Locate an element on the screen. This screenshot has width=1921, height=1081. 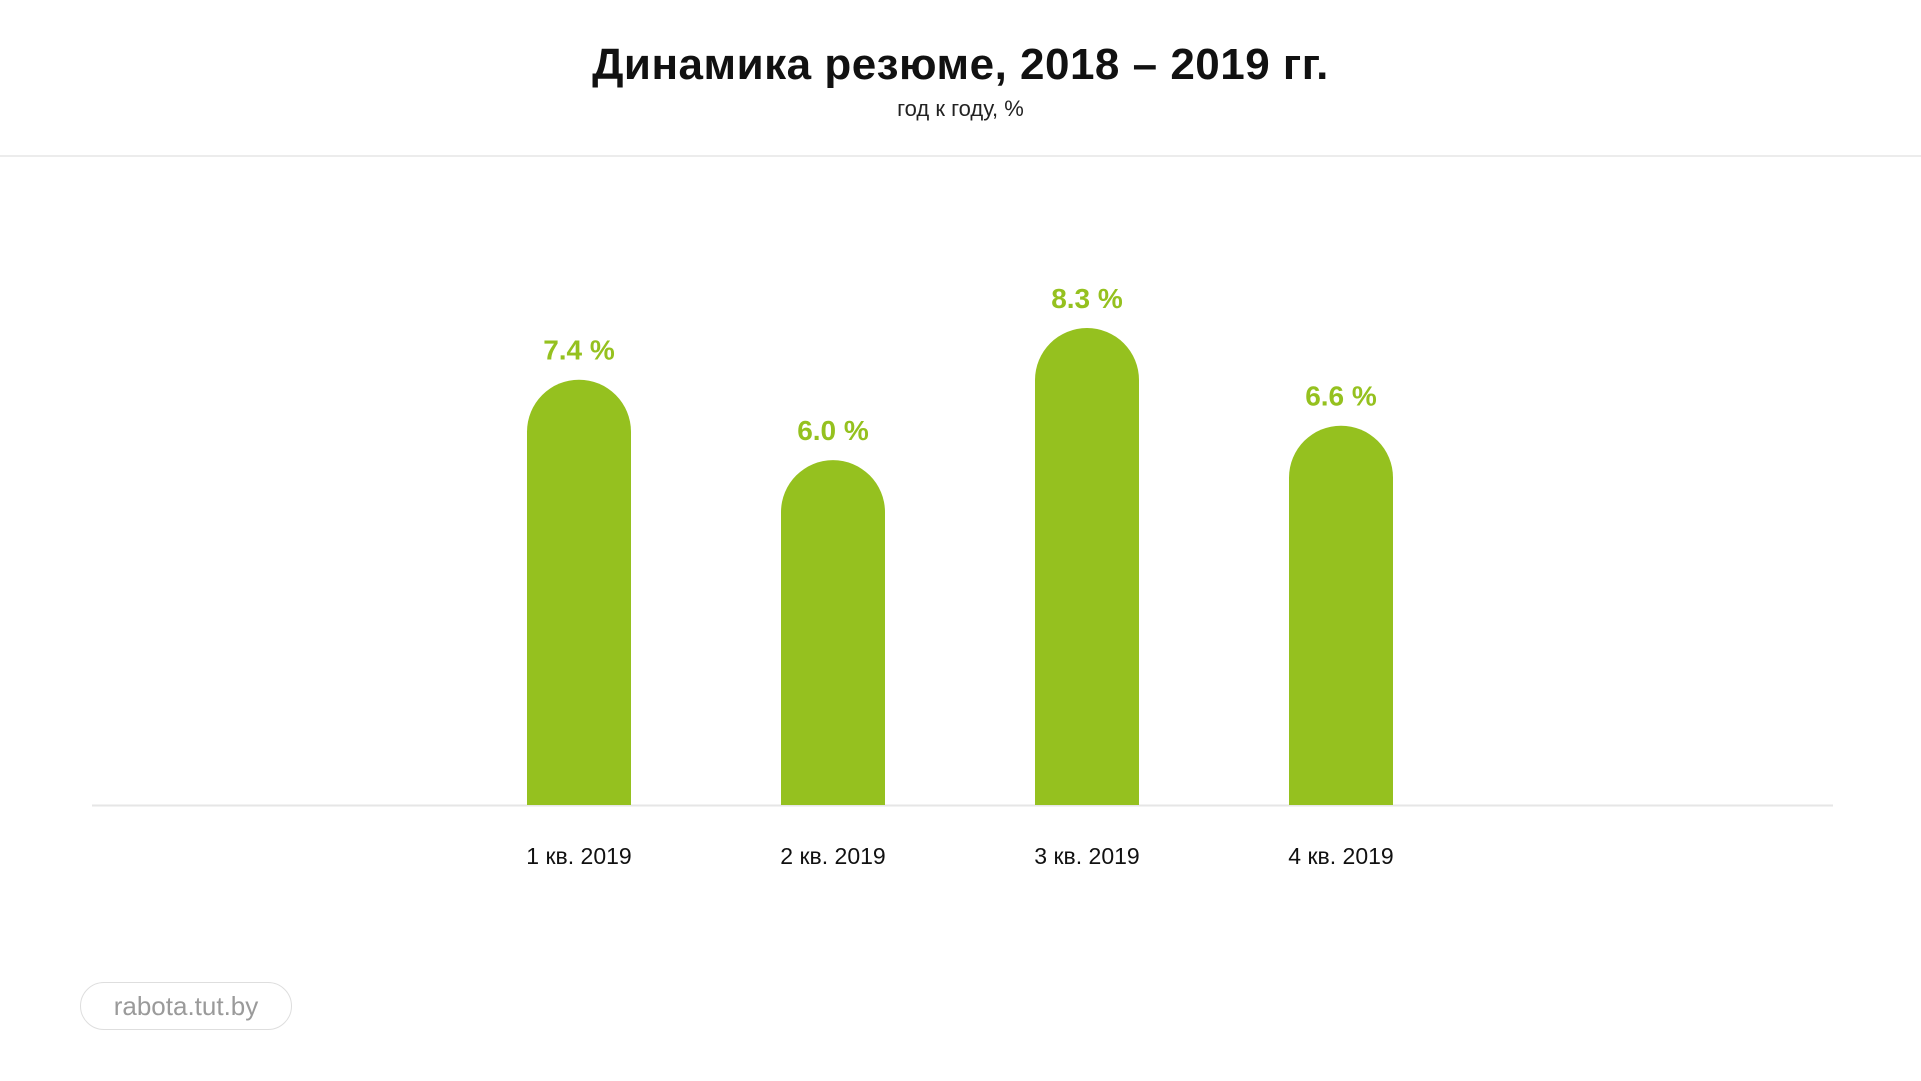
chart-subtitle: год к году, % is located at coordinates (960, 108).